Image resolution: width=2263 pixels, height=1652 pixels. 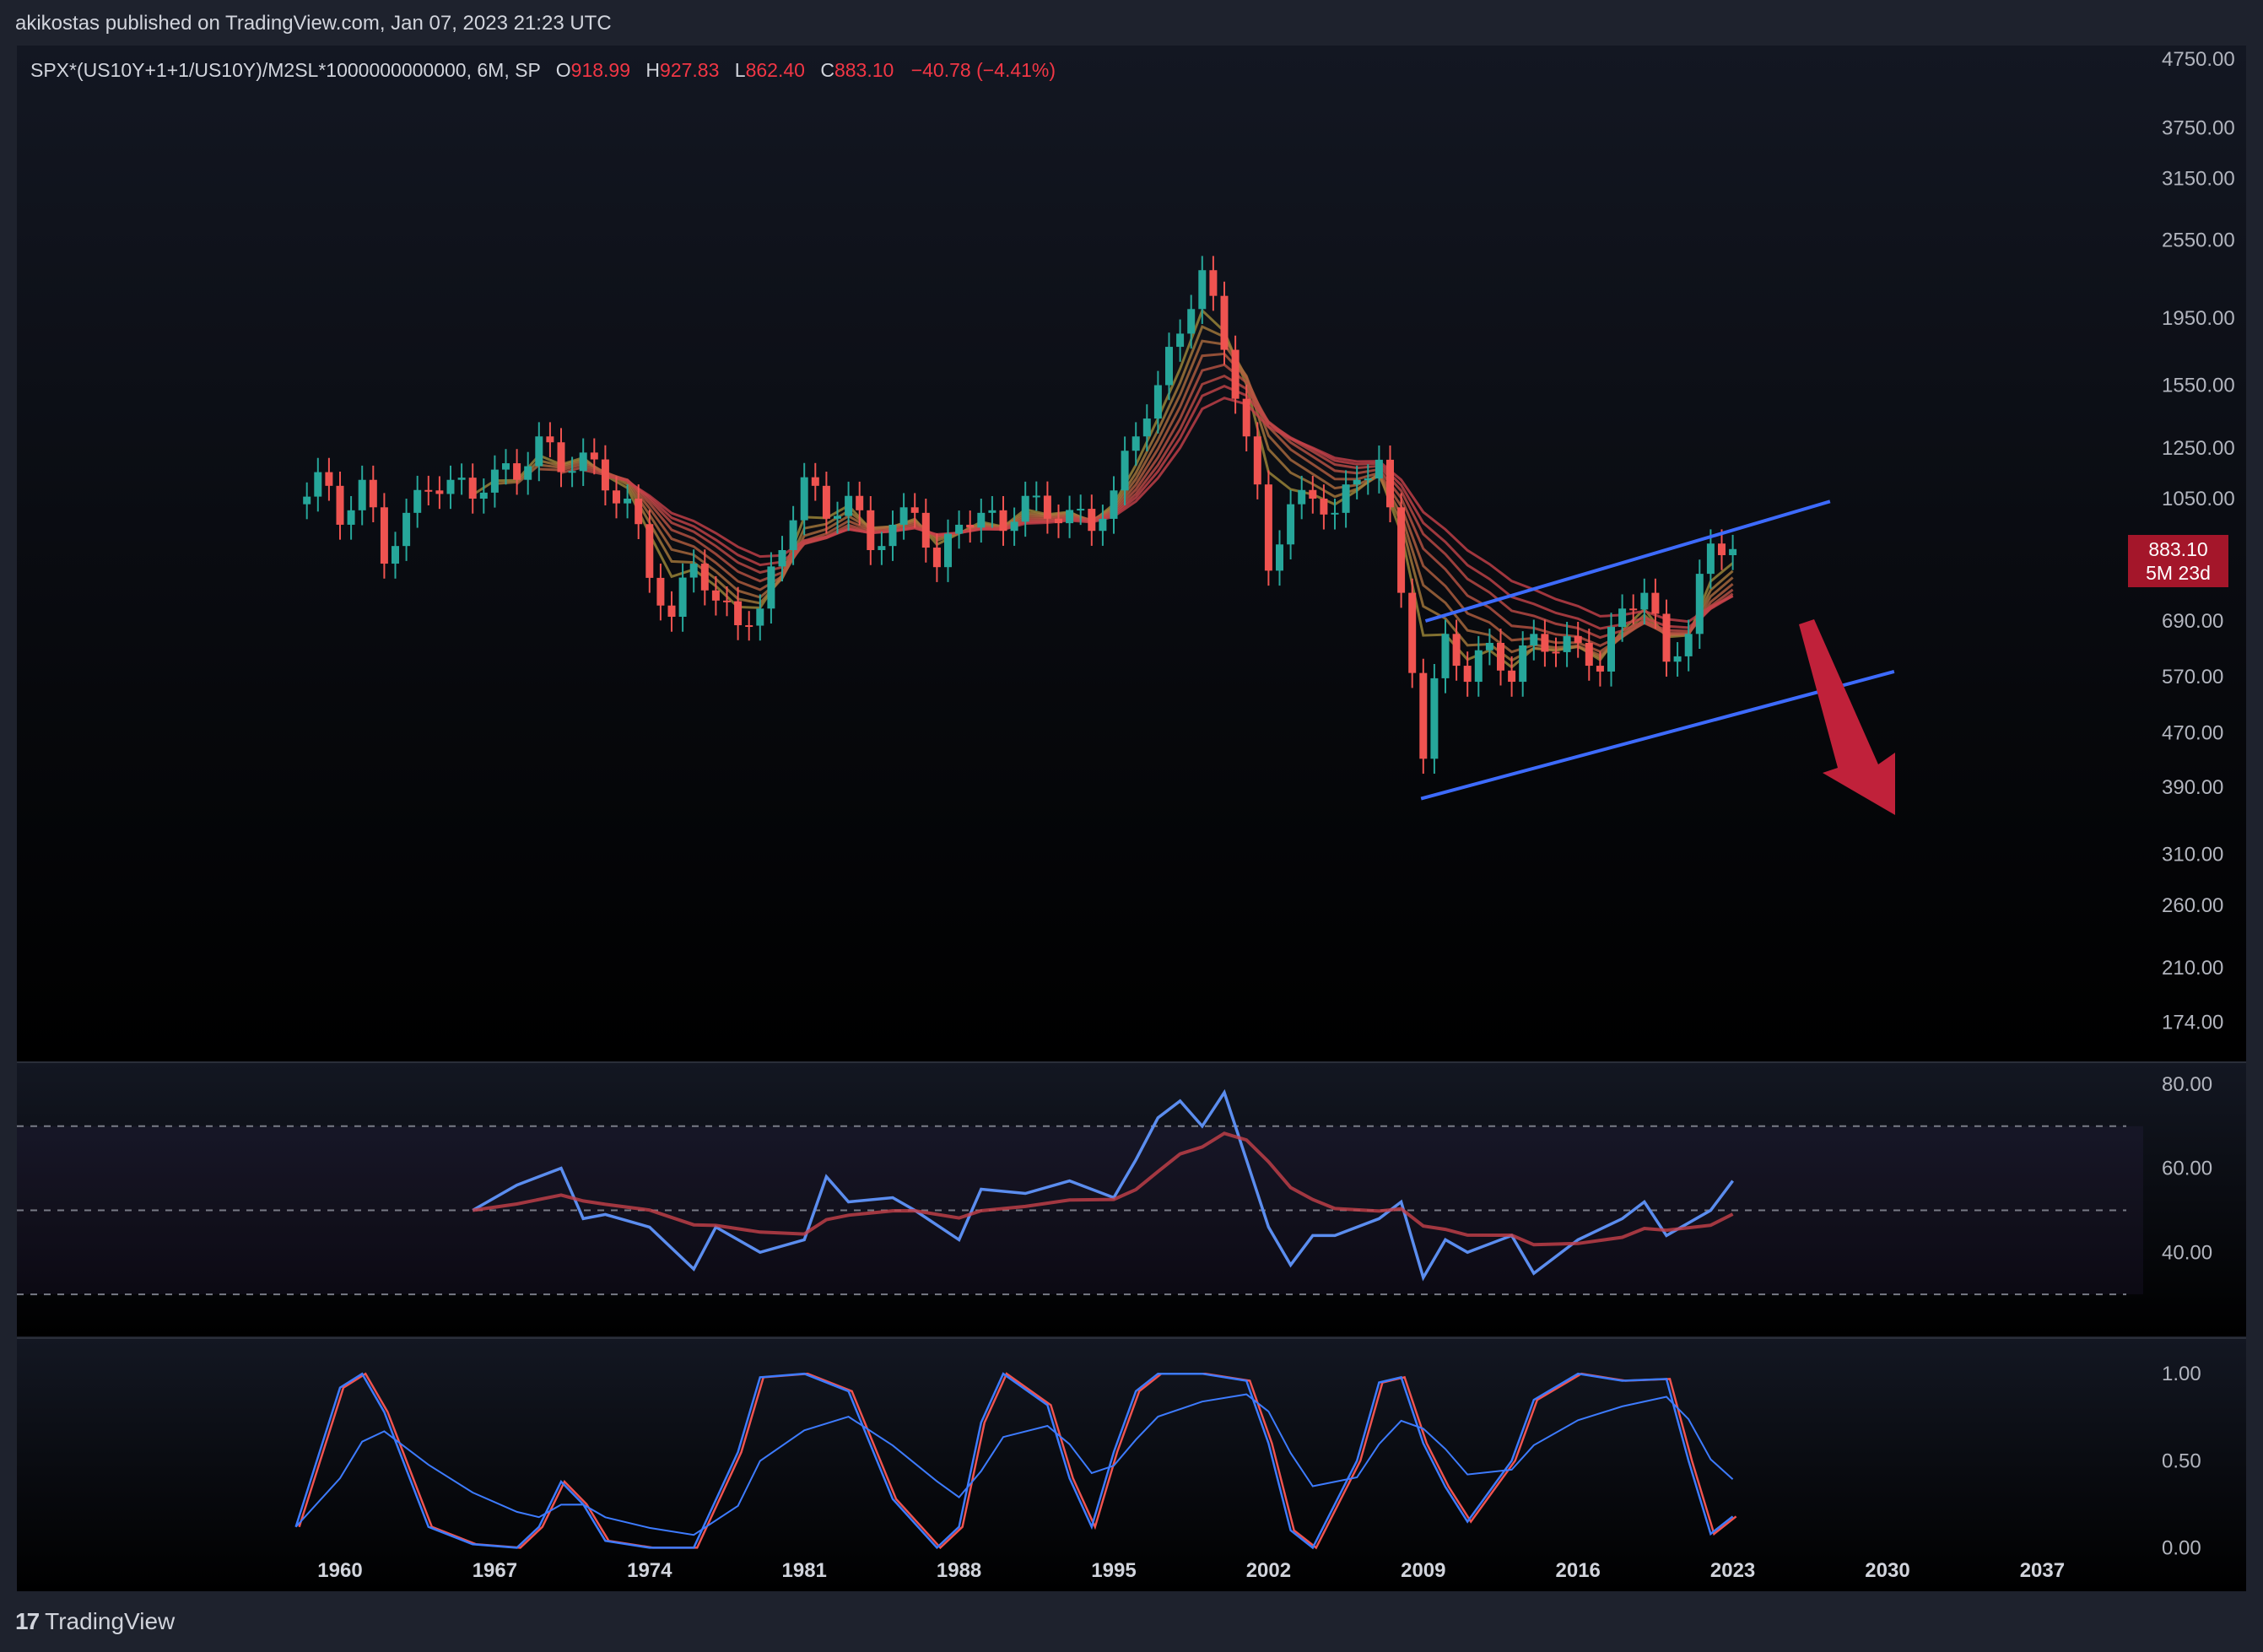 I want to click on footer: 17 TradingView, so click(x=95, y=1621).